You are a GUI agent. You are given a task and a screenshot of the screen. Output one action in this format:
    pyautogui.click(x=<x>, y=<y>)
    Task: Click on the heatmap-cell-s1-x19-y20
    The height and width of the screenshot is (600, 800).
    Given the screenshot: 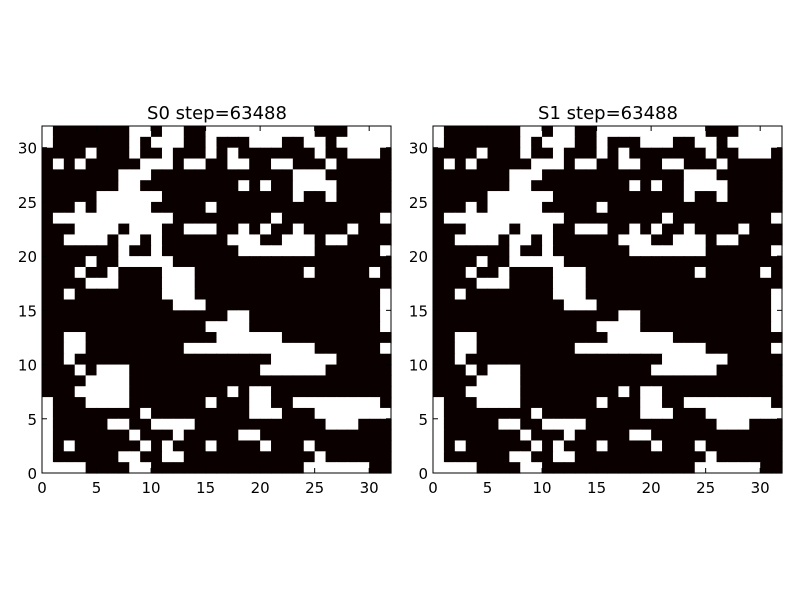 What is the action you would take?
    pyautogui.click(x=646, y=251)
    